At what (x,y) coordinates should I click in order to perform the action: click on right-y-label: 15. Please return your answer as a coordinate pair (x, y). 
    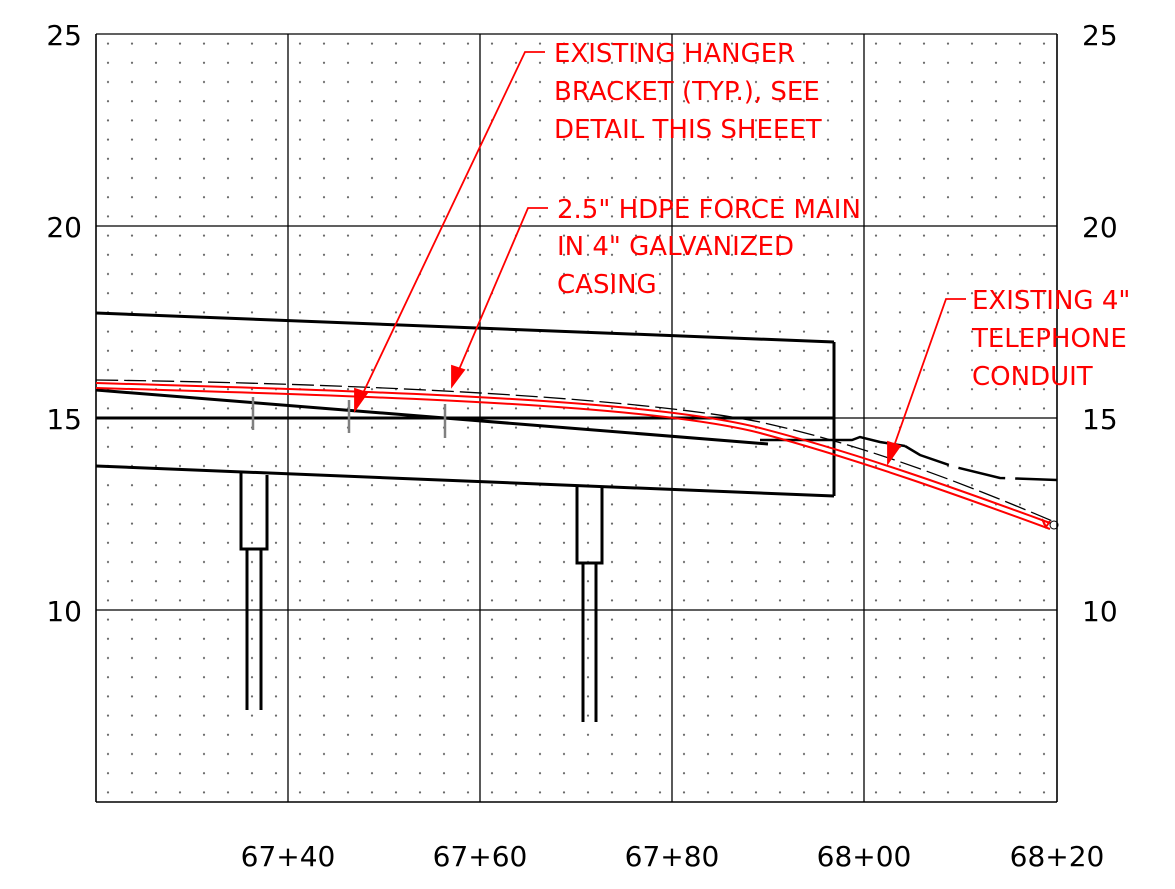
    Looking at the image, I should click on (1100, 419).